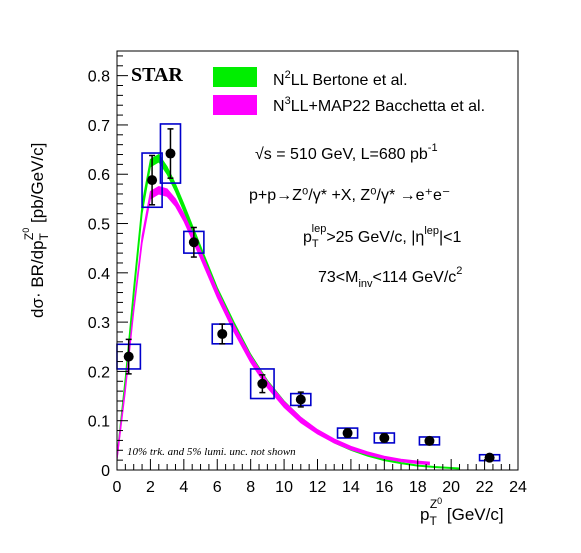  Describe the element at coordinates (99, 225) in the screenshot. I see `y-tick-label: 0.5` at that location.